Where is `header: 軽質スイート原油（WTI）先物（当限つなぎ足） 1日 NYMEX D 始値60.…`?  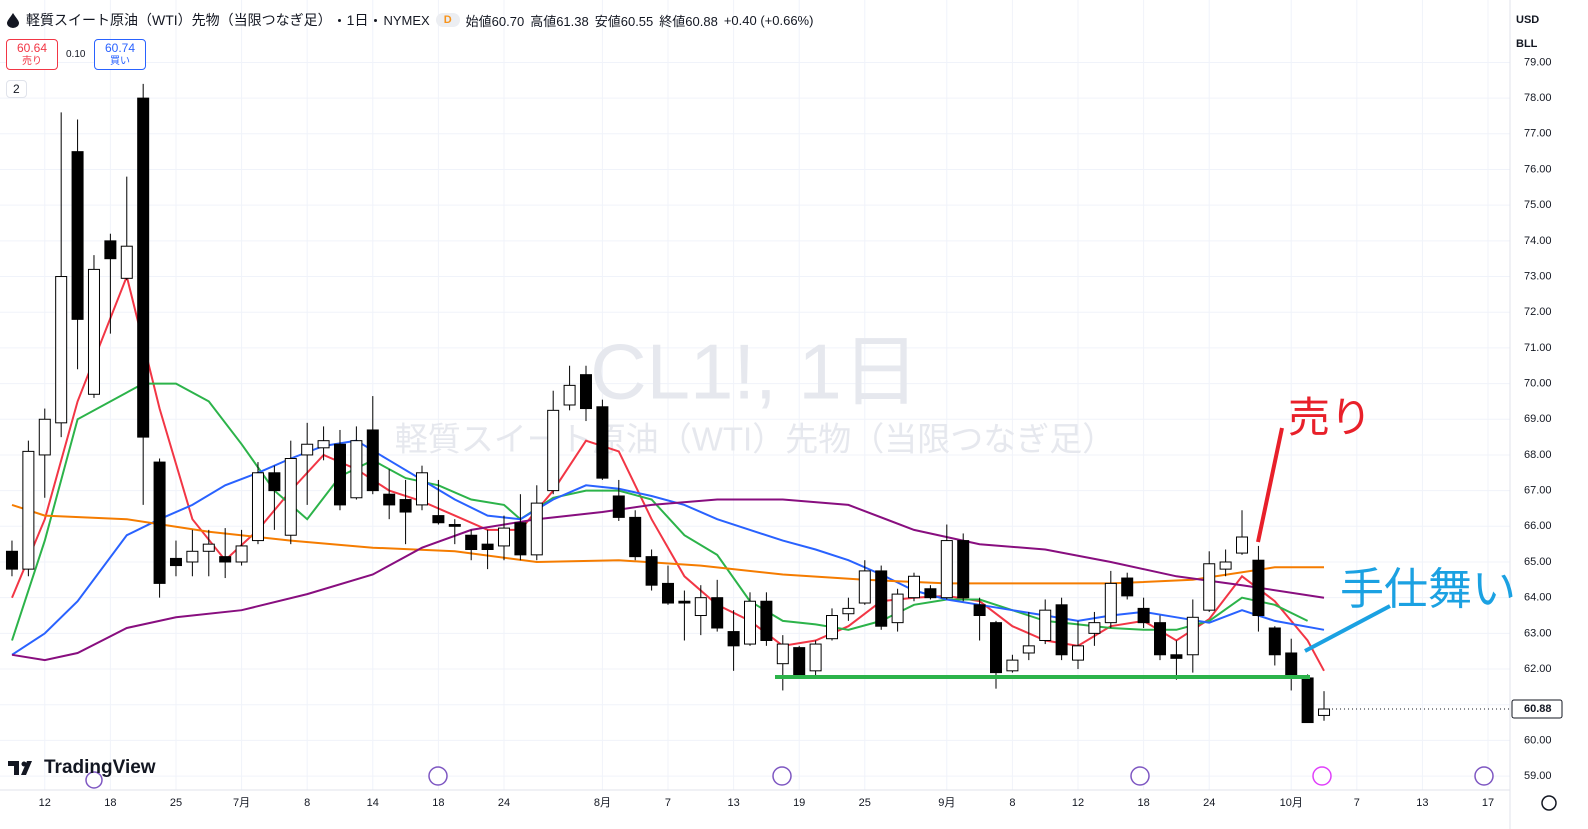 header: 軽質スイート原油（WTI）先物（当限つなぎ足） 1日 NYMEX D 始値60.… is located at coordinates (409, 20).